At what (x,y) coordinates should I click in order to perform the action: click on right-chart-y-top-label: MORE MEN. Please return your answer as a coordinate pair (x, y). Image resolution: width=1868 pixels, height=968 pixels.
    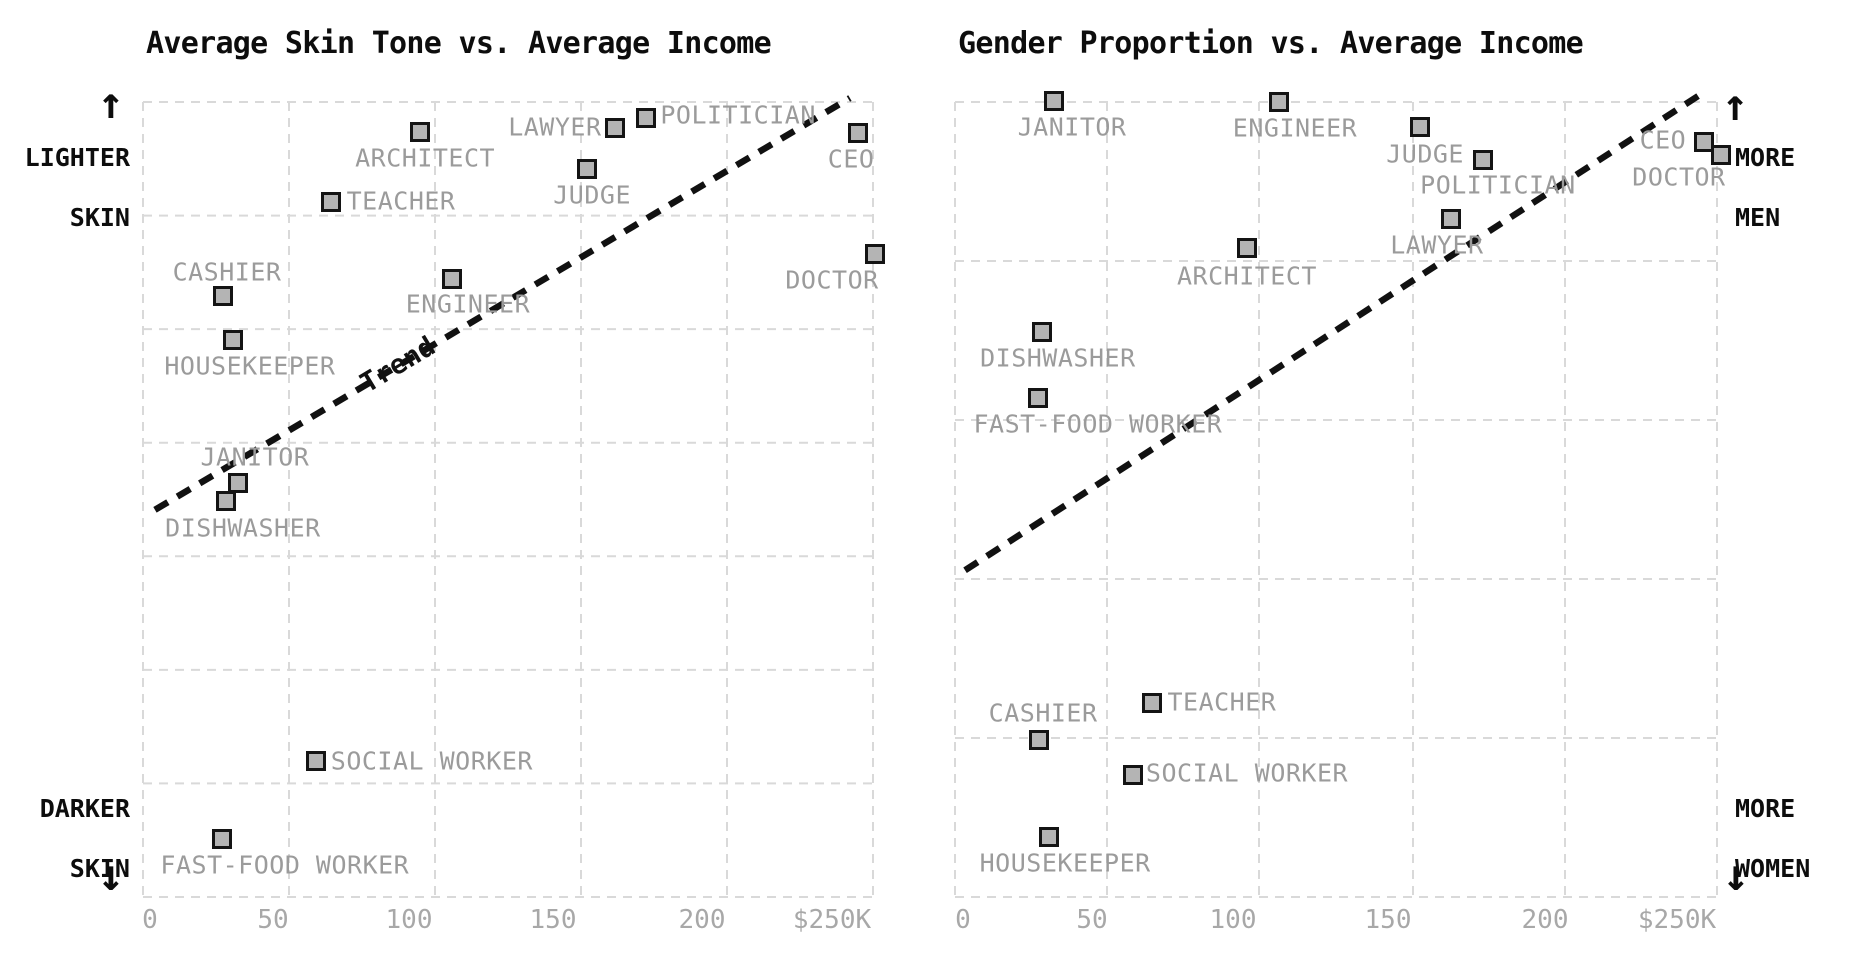
    Looking at the image, I should click on (1765, 188).